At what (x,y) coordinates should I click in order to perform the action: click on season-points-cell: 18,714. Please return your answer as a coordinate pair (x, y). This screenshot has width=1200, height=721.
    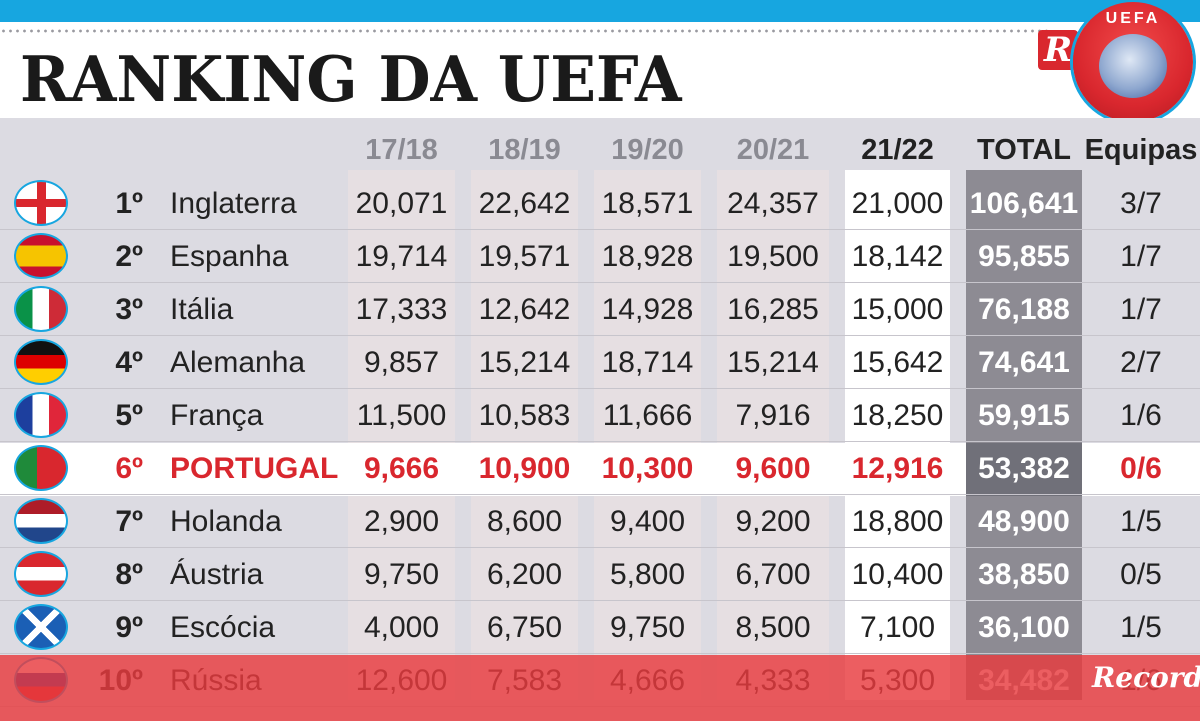
    Looking at the image, I should click on (647, 362).